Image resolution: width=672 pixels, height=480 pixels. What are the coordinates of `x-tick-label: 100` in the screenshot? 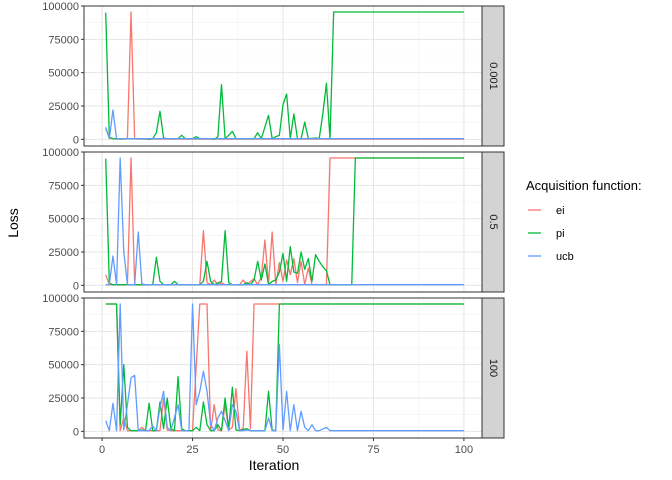 It's located at (464, 450).